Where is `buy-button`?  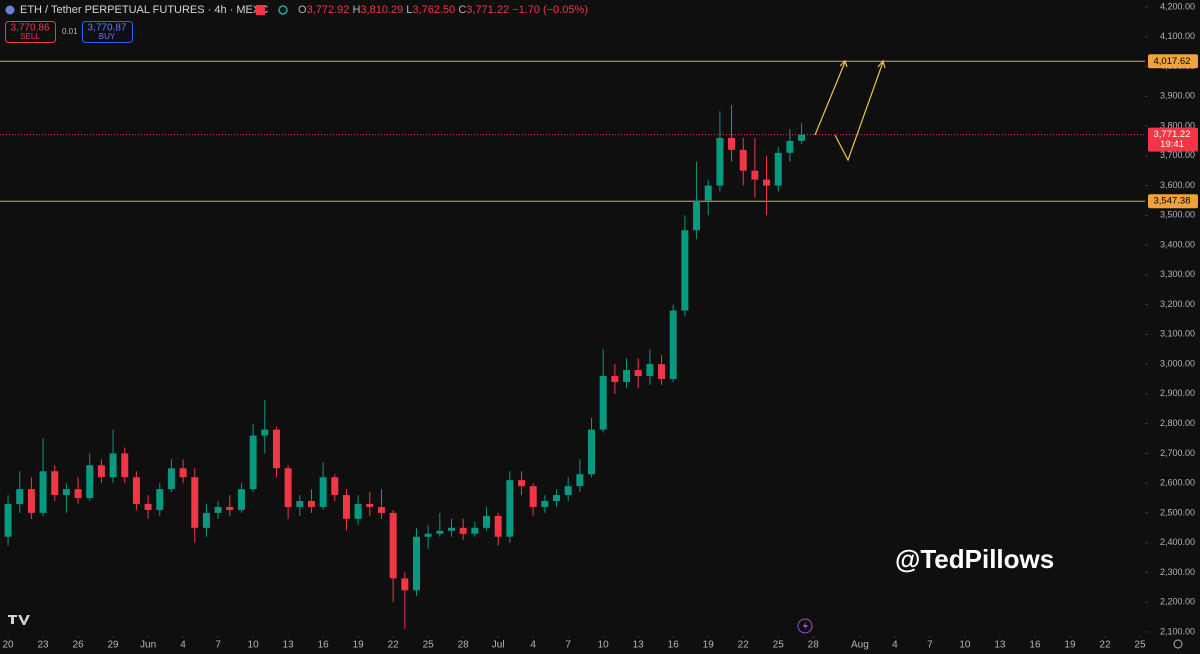
buy-button is located at coordinates (107, 32).